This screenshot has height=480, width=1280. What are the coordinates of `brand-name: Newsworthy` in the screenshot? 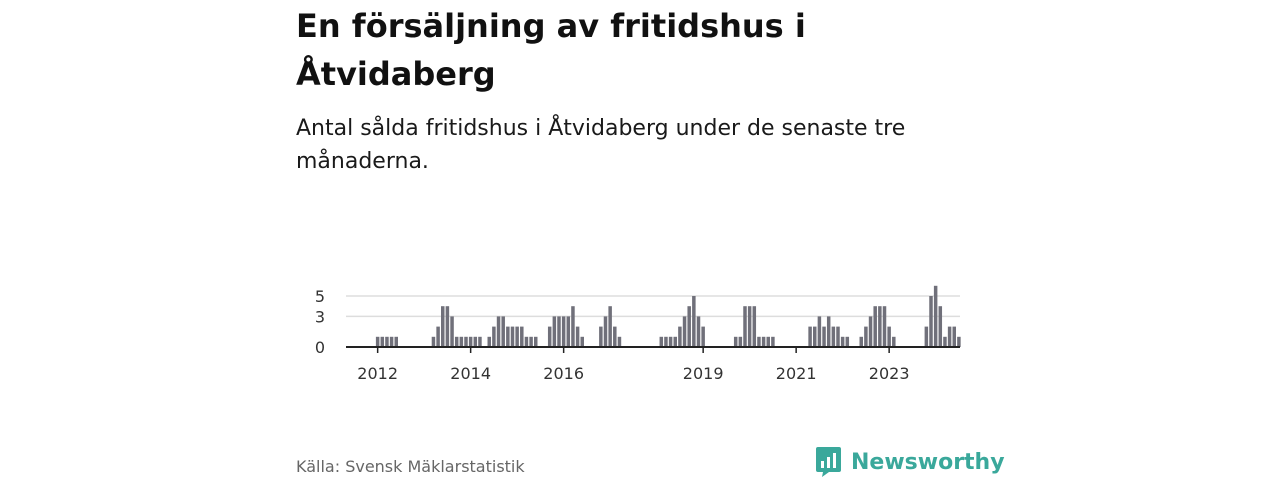 It's located at (928, 462).